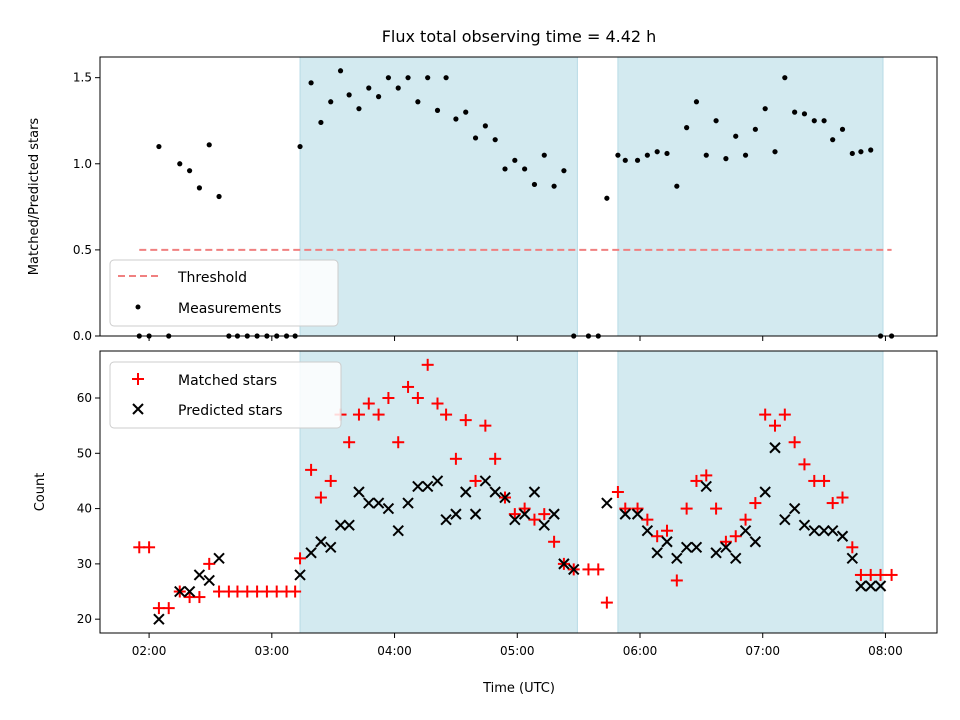  Describe the element at coordinates (84, 509) in the screenshot. I see `y-tick-label: 40` at that location.